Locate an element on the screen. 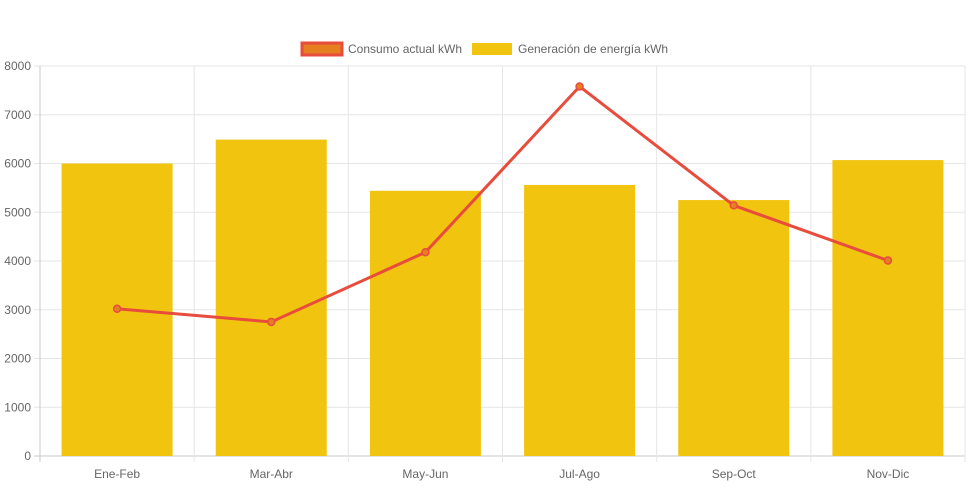 The width and height of the screenshot is (971, 490). x-tick-label: Mar-Abr is located at coordinates (271, 474).